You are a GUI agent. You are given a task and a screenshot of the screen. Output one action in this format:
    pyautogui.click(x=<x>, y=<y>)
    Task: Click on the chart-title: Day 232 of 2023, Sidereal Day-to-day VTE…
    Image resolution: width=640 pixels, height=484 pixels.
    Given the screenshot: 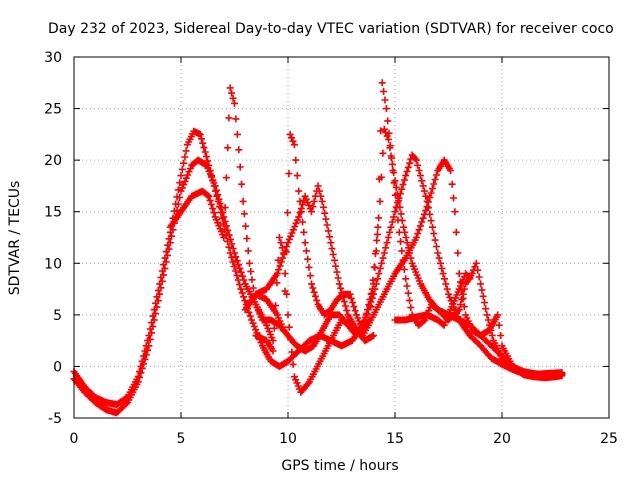 What is the action you would take?
    pyautogui.click(x=331, y=29)
    